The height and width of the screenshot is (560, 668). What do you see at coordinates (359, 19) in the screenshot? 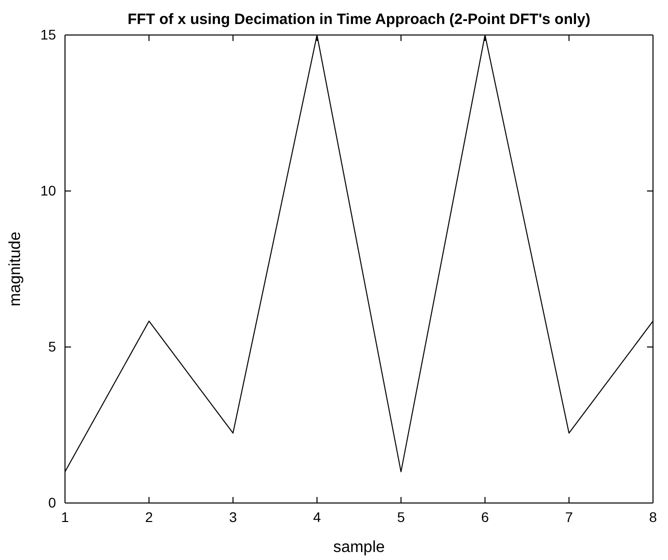
I see `chart-title: FFT of x using Decimation in Time Approach (2-Point DFT's only)` at bounding box center [359, 19].